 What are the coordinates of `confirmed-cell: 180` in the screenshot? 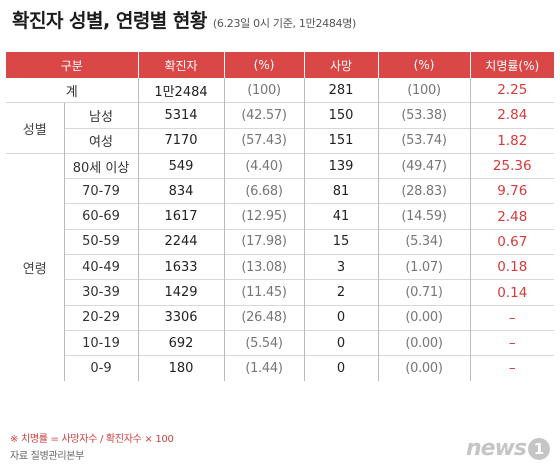 It's located at (180, 368).